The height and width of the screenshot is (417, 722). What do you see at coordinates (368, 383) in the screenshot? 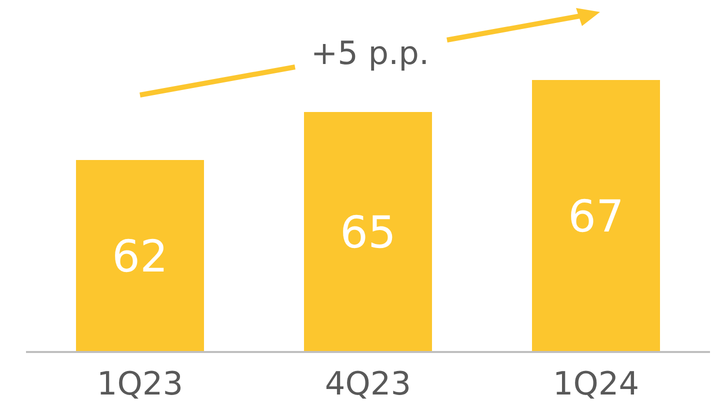
I see `x-tick-label: 4Q23` at bounding box center [368, 383].